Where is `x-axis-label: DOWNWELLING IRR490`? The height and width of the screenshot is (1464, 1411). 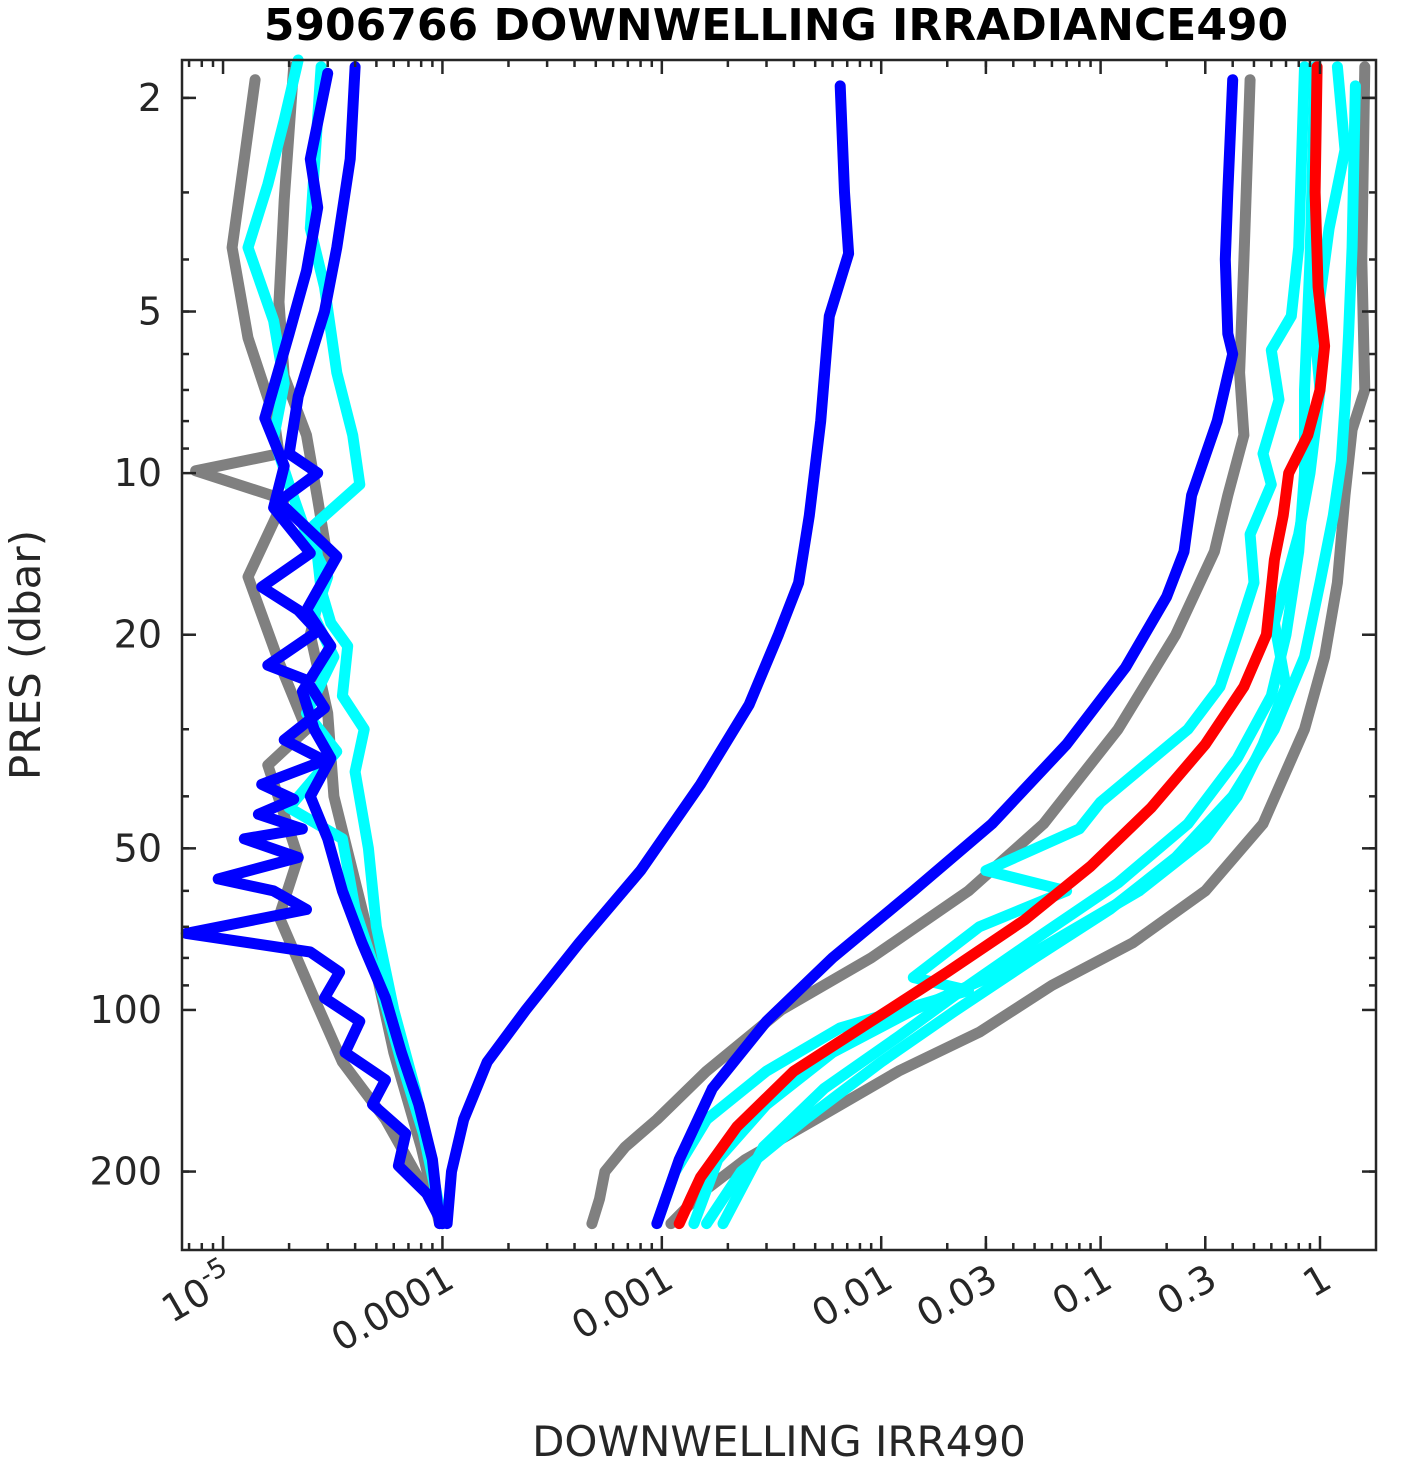
x-axis-label: DOWNWELLING IRR490 is located at coordinates (779, 1440).